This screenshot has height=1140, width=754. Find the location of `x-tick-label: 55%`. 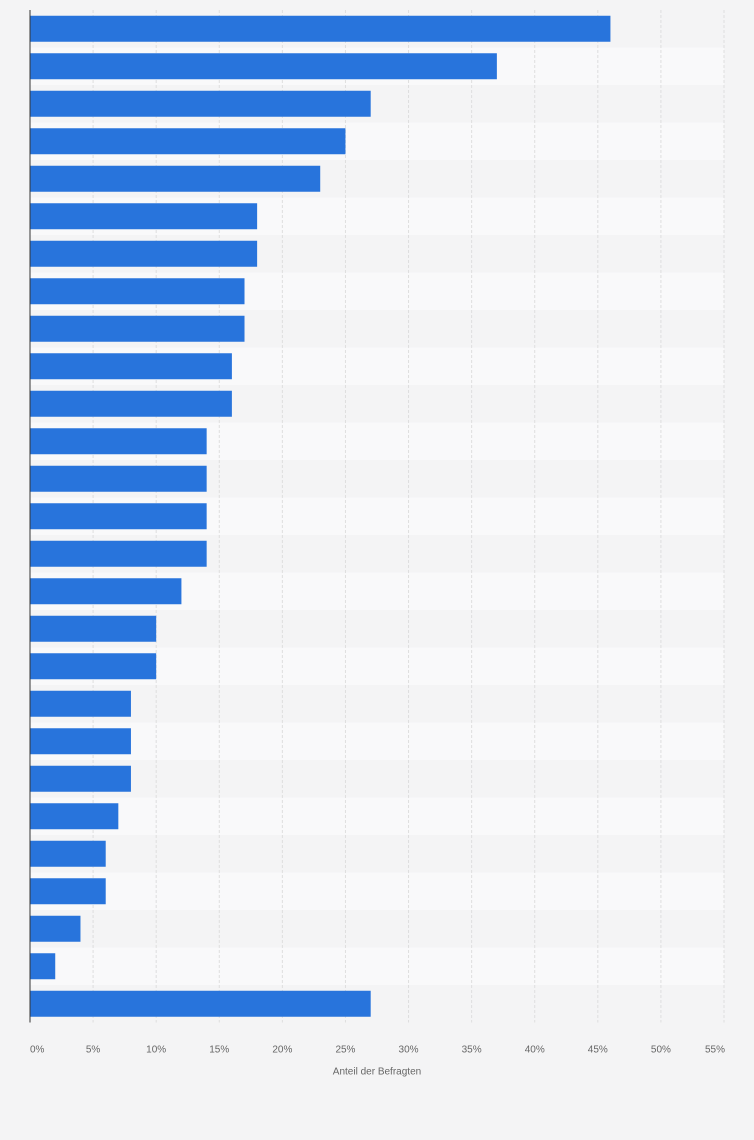

x-tick-label: 55% is located at coordinates (715, 1050).